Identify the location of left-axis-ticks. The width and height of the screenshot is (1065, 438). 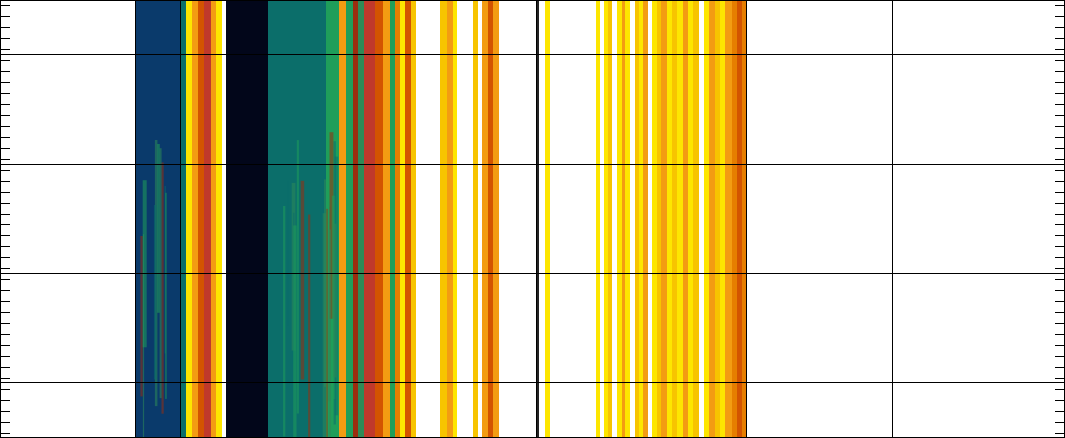
(5, 219).